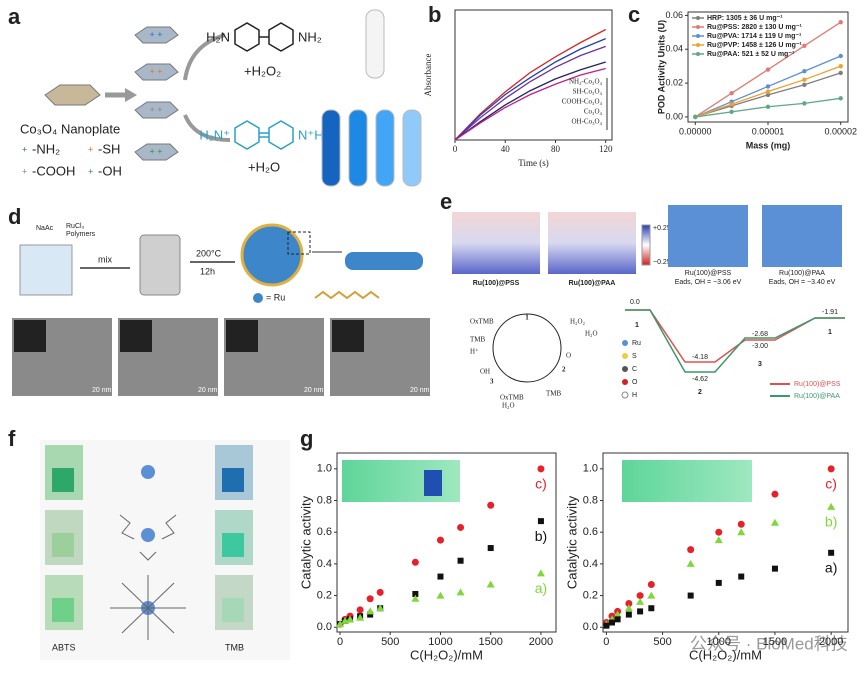 Image resolution: width=865 pixels, height=675 pixels. Describe the element at coordinates (12, 438) in the screenshot. I see `panel-label: f` at that location.